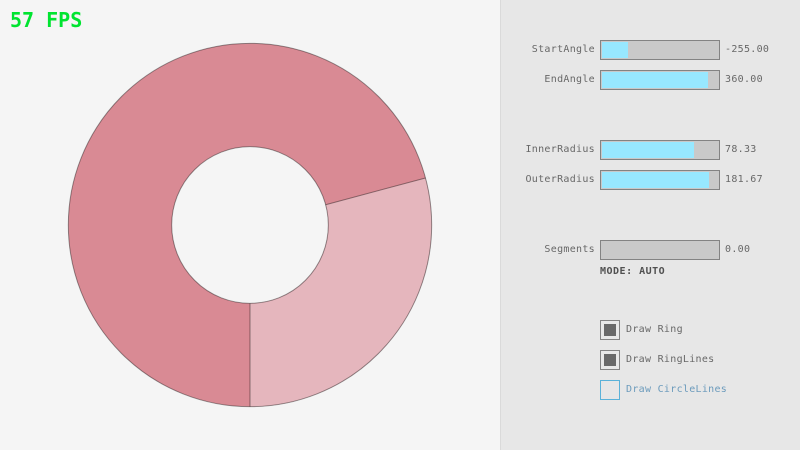 Image resolution: width=800 pixels, height=450 pixels. What do you see at coordinates (375, 191) in the screenshot?
I see `ring-end-angle-line-icon` at bounding box center [375, 191].